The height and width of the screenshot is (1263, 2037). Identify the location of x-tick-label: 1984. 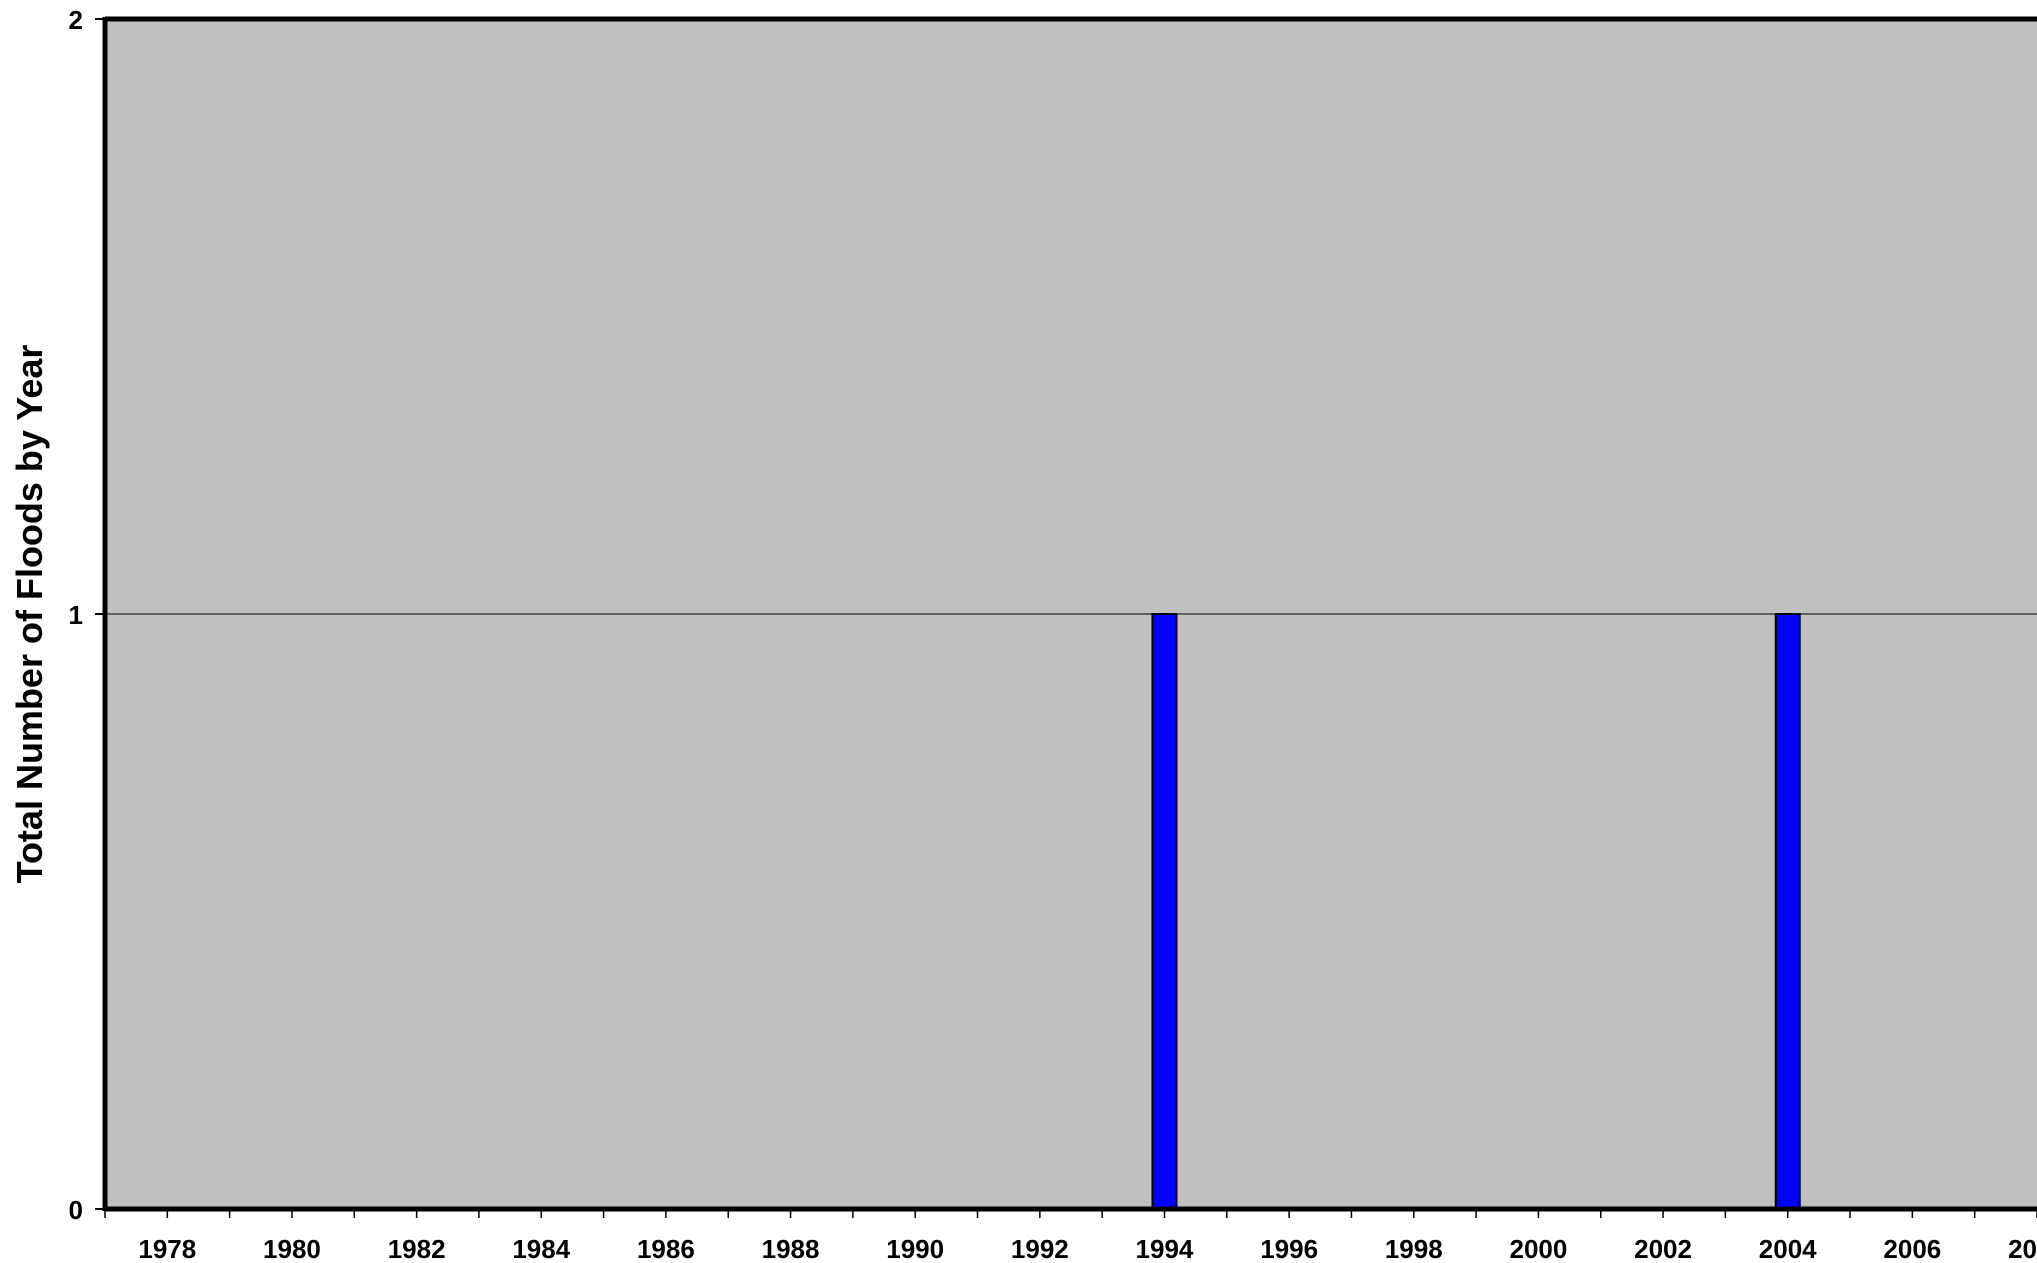
(541, 1248).